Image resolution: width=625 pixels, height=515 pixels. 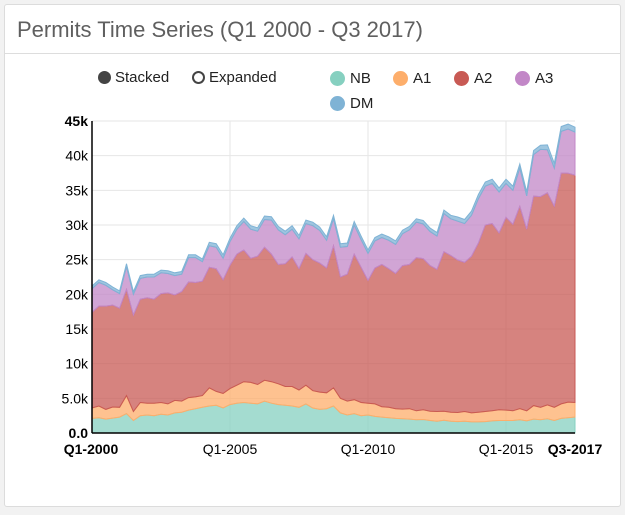 I want to click on expanded-radio-icon, so click(x=198, y=77).